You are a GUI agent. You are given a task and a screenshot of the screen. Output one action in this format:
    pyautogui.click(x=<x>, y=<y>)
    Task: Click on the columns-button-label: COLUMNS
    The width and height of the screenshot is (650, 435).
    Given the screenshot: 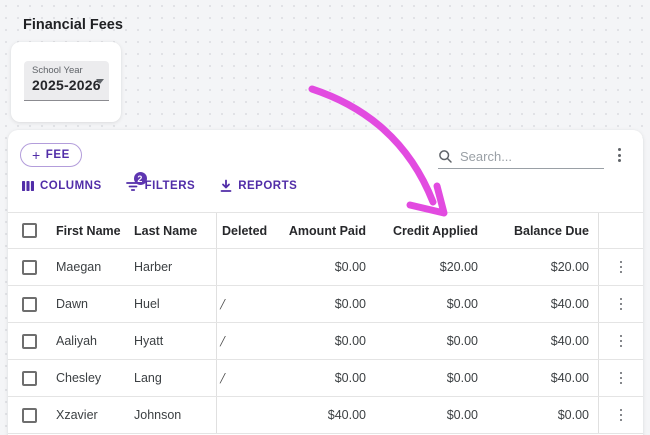 What is the action you would take?
    pyautogui.click(x=71, y=186)
    